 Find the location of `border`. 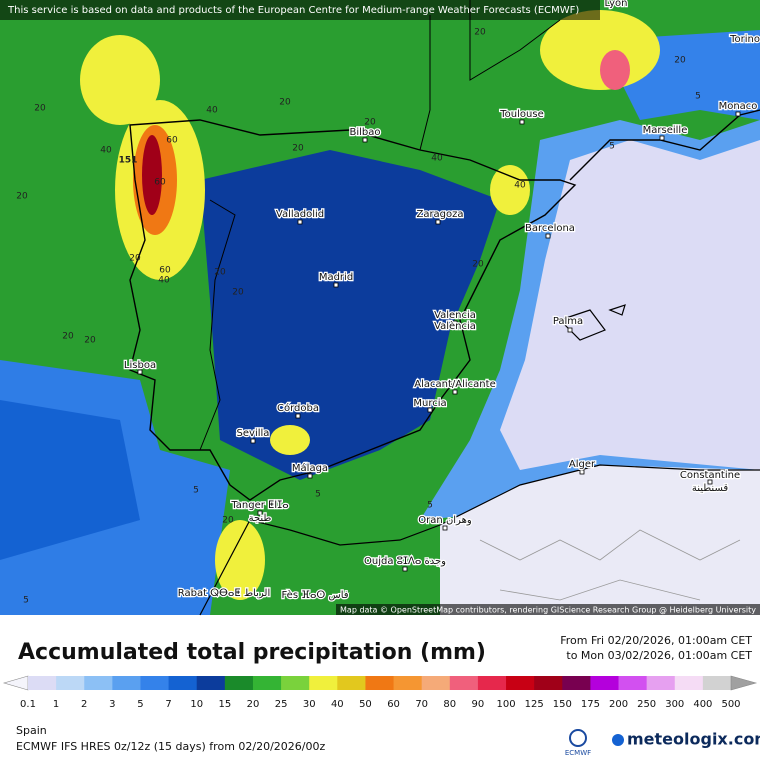

border is located at coordinates (610, 565).